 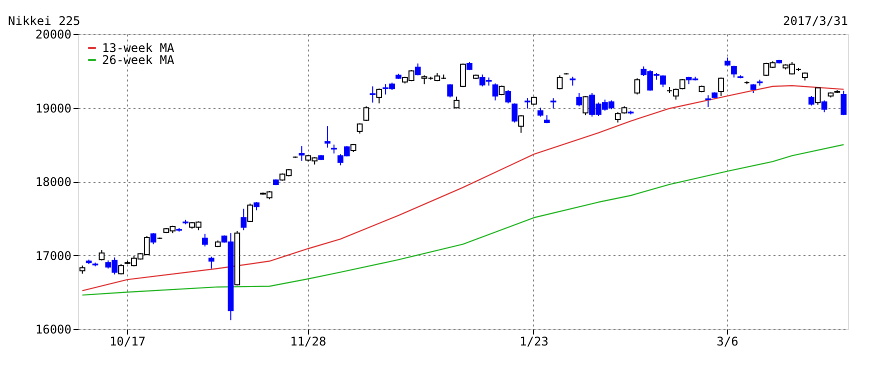 I want to click on y-tick-label: 18000, so click(x=53, y=182).